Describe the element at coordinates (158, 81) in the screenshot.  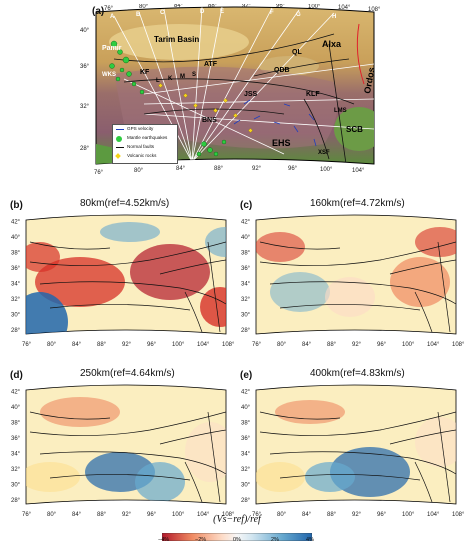
I see `label-l: L` at that location.